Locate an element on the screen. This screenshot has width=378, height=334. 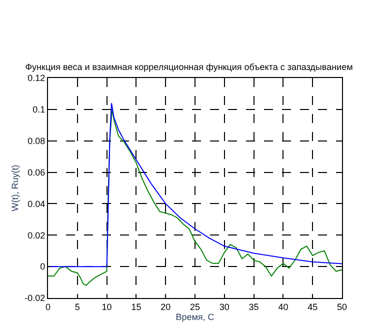
y-tick-label: 0.02 is located at coordinates (37, 235).